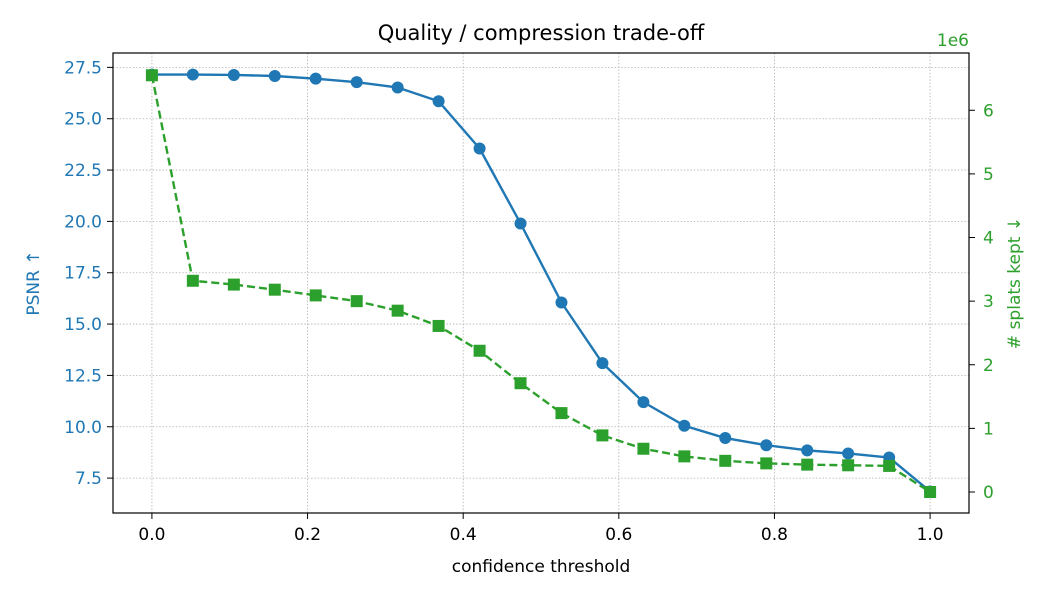  What do you see at coordinates (151, 535) in the screenshot?
I see `x-tick-label: 0.0` at bounding box center [151, 535].